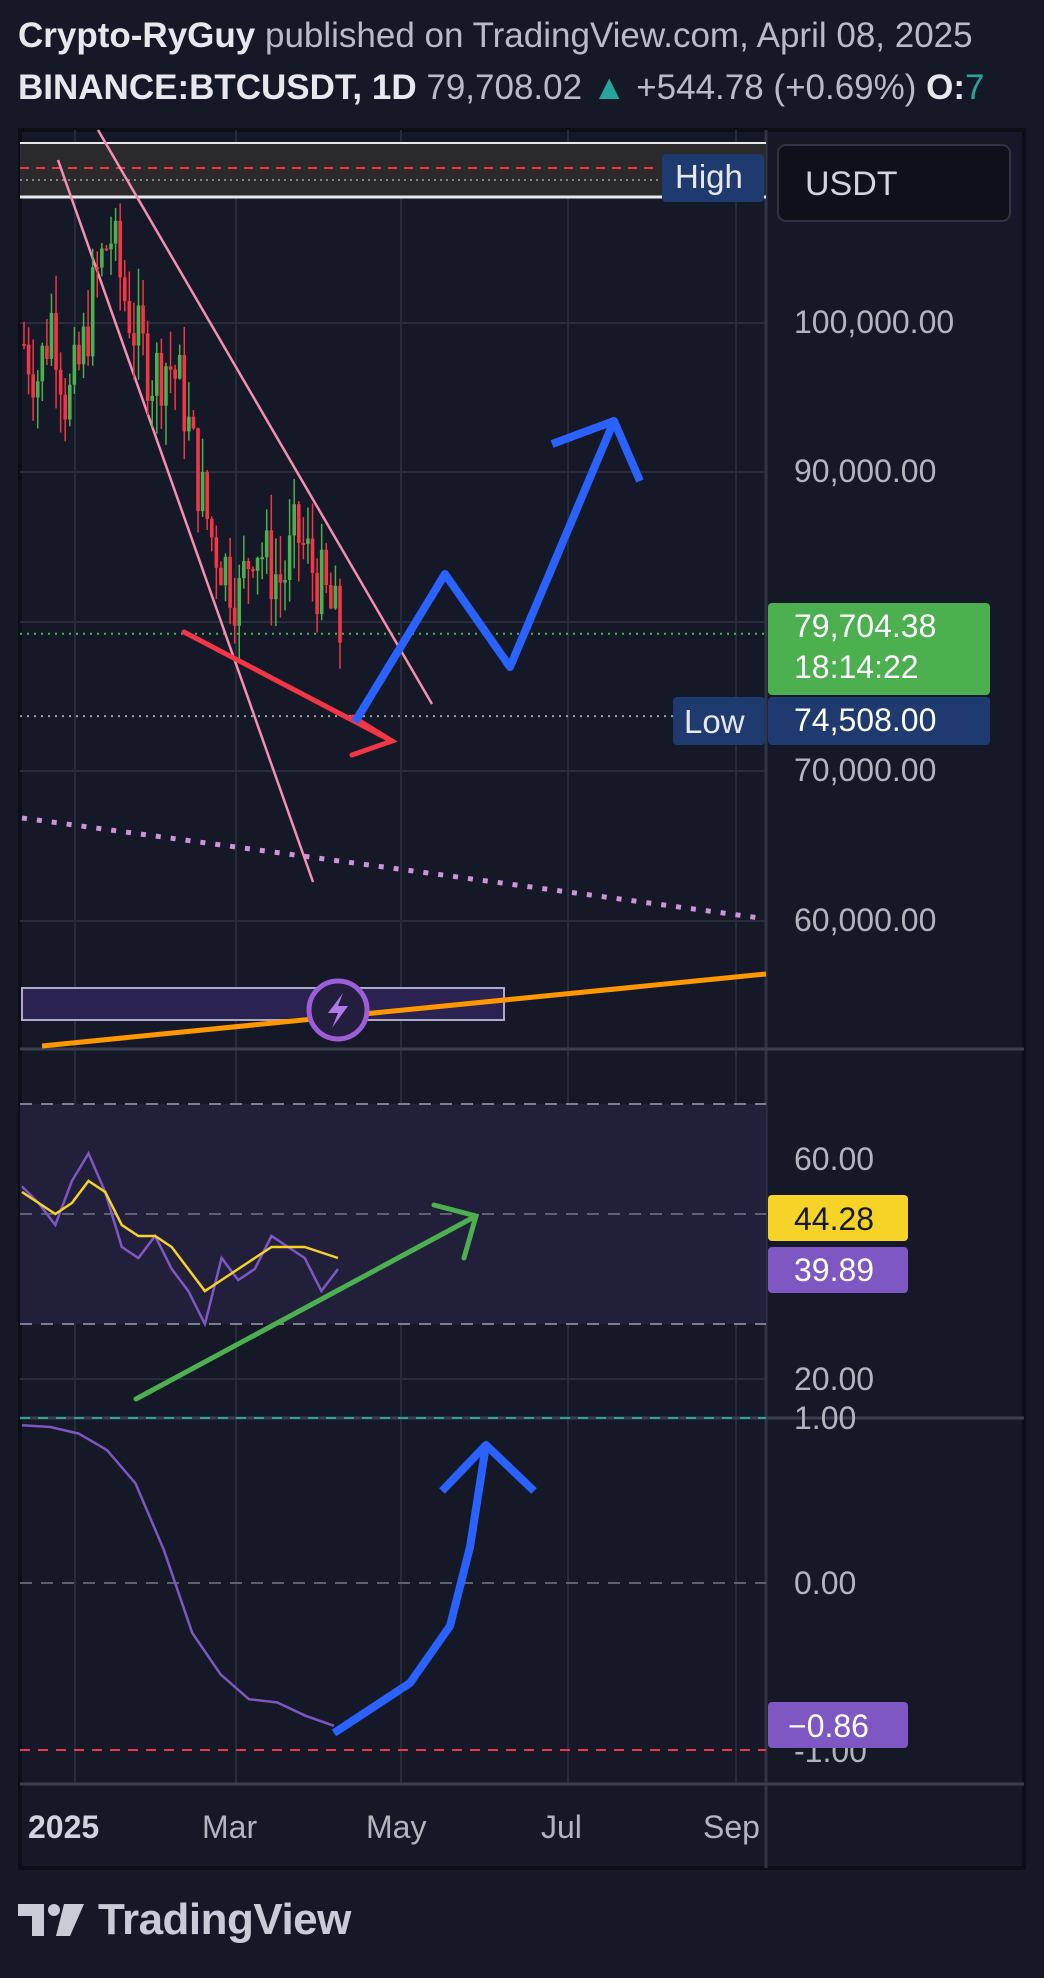 The height and width of the screenshot is (1978, 1044). What do you see at coordinates (865, 920) in the screenshot?
I see `y-tick-label: 60,000.00` at bounding box center [865, 920].